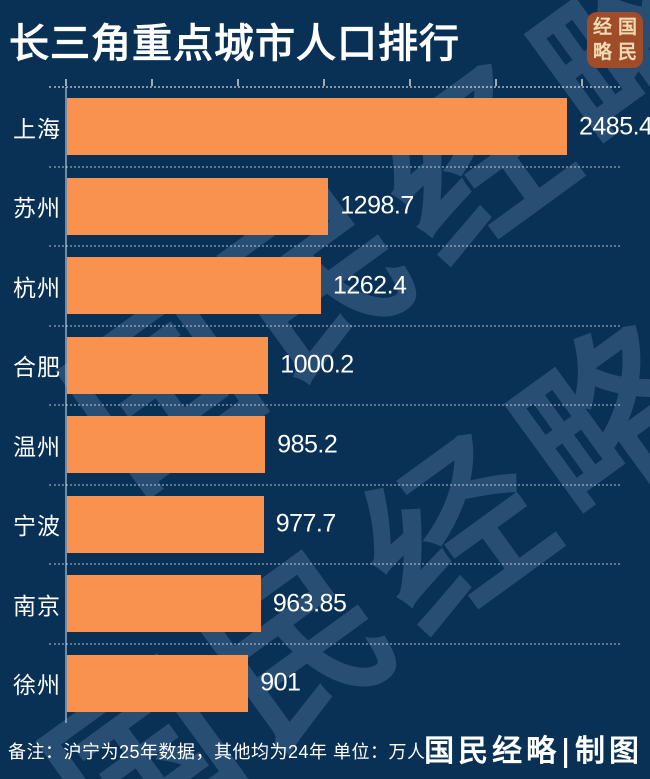  Describe the element at coordinates (627, 27) in the screenshot. I see `seal-char-top-right: 国` at that location.